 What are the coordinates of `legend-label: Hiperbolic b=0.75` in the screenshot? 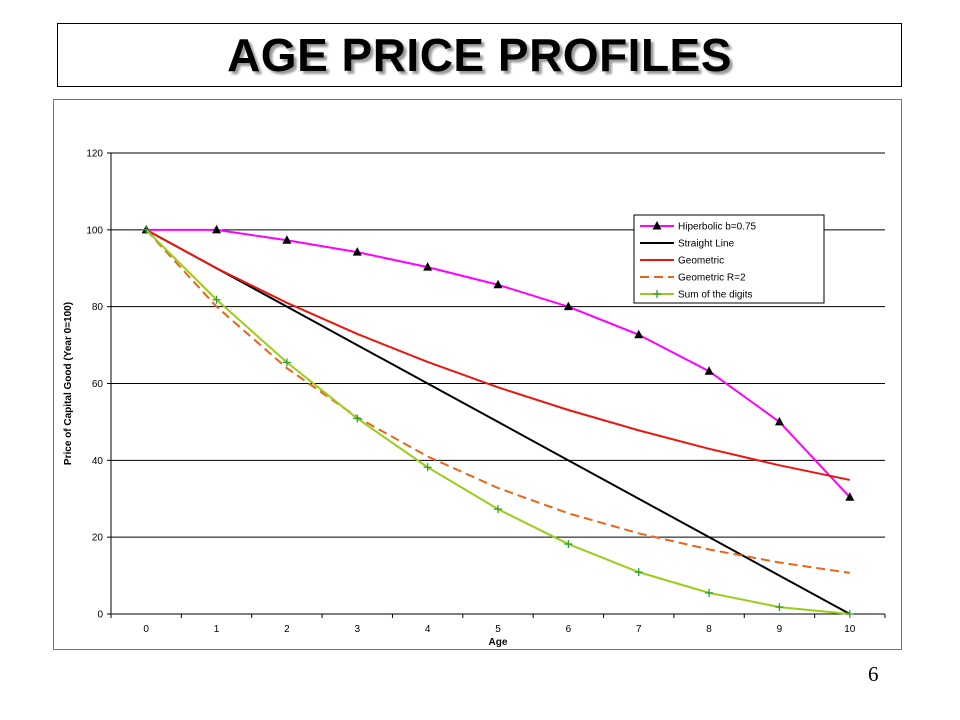 It's located at (717, 227).